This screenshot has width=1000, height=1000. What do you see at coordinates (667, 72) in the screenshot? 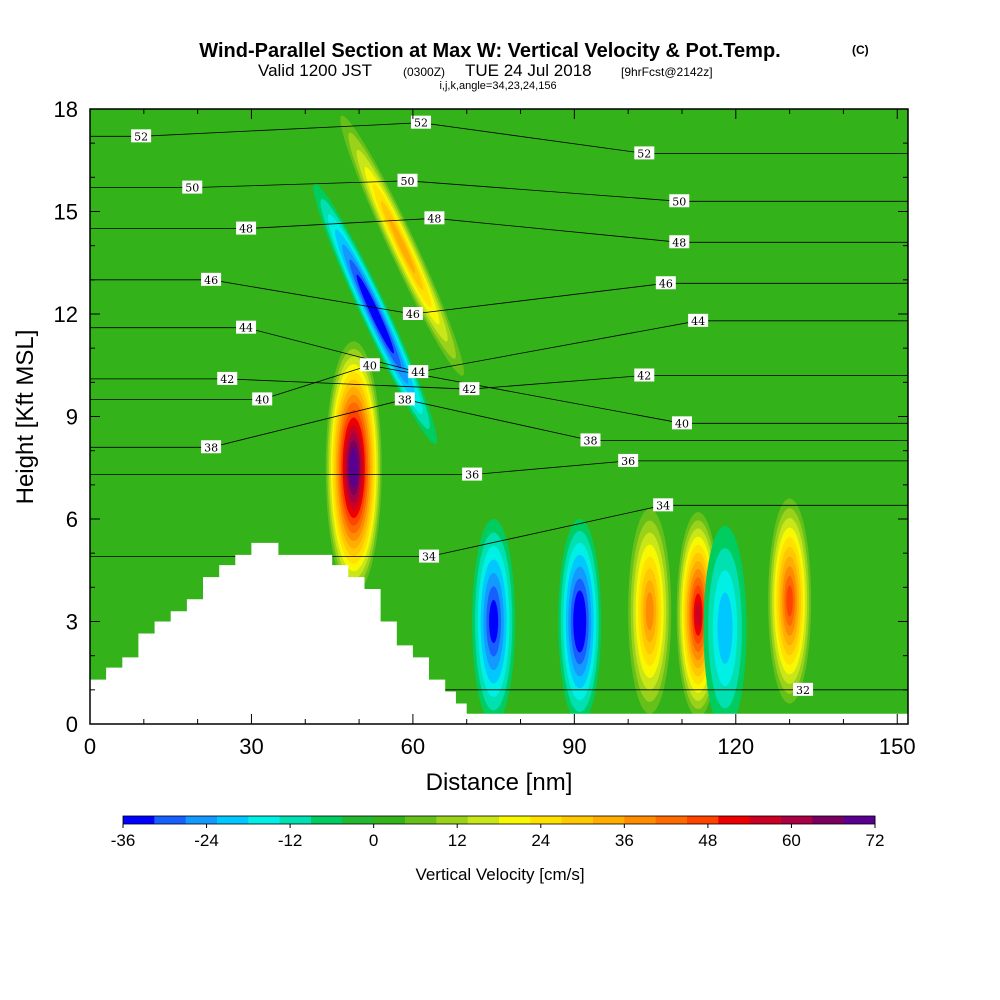
I see `subtitle-forecast: [9hrFcst@2142z]` at bounding box center [667, 72].